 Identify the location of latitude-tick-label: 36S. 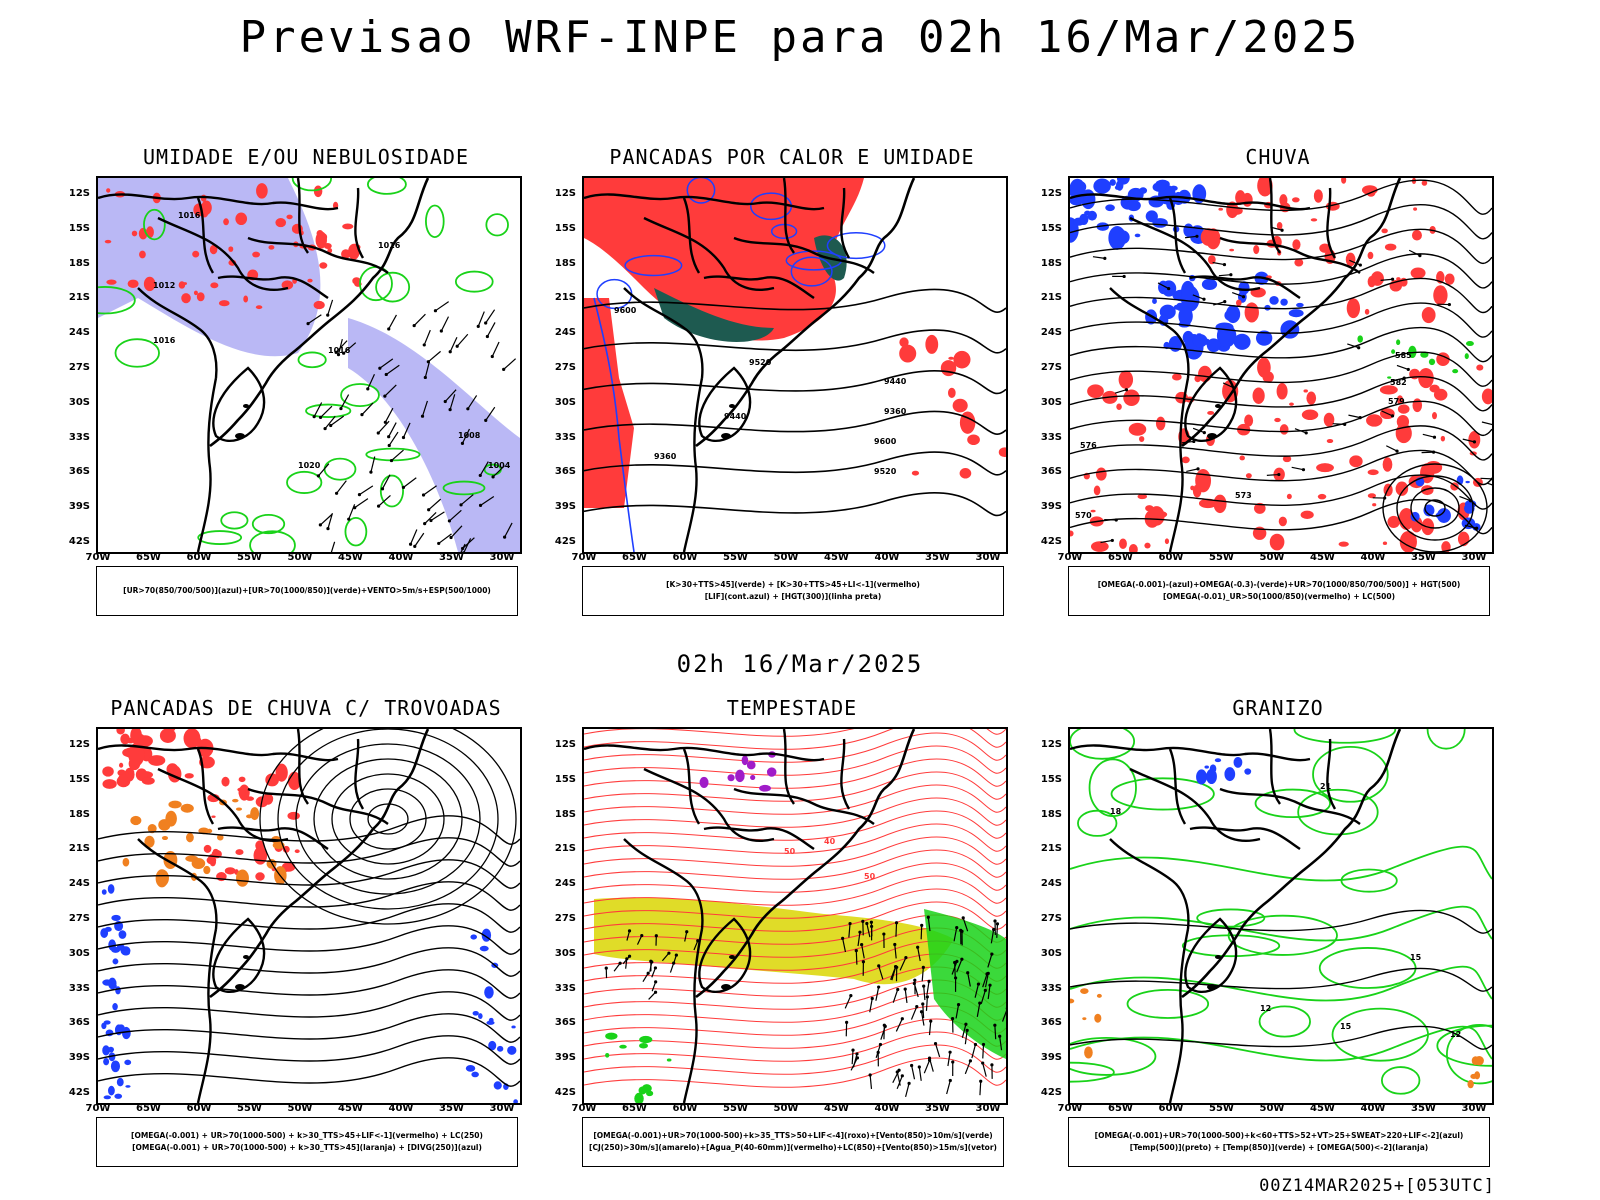
(565, 472).